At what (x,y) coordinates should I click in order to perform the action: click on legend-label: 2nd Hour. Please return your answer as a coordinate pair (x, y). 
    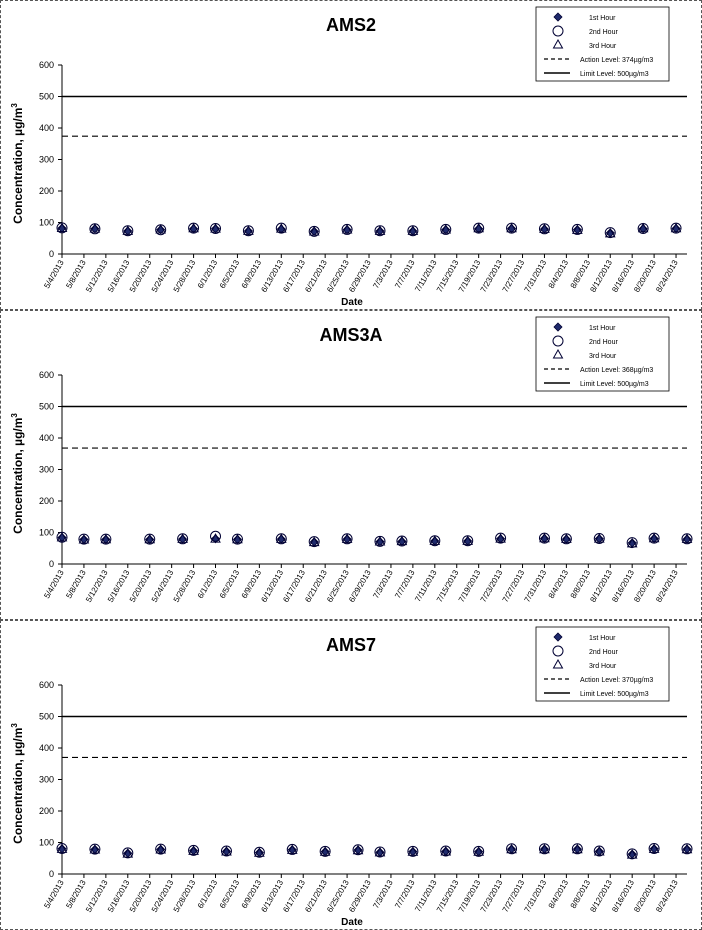
    Looking at the image, I should click on (603, 32).